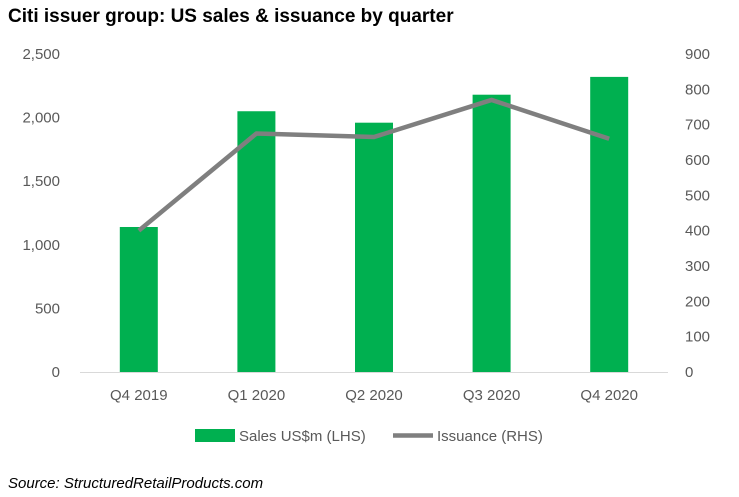  I want to click on right-tick-label: 100, so click(697, 337).